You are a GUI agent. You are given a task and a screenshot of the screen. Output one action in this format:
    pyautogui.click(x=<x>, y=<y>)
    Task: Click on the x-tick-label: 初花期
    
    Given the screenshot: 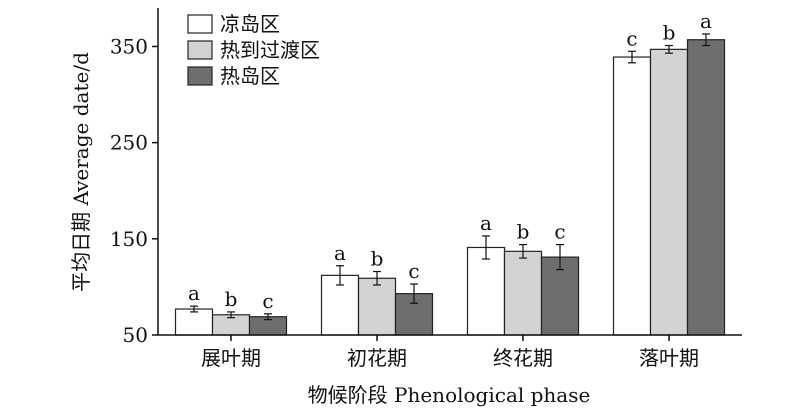 What is the action you would take?
    pyautogui.click(x=377, y=358)
    